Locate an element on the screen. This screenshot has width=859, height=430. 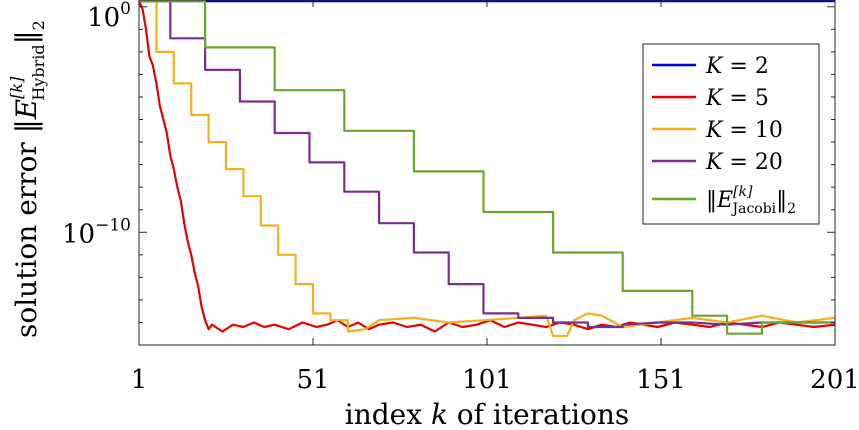
legend-label-k10: K = 10 is located at coordinates (744, 130).